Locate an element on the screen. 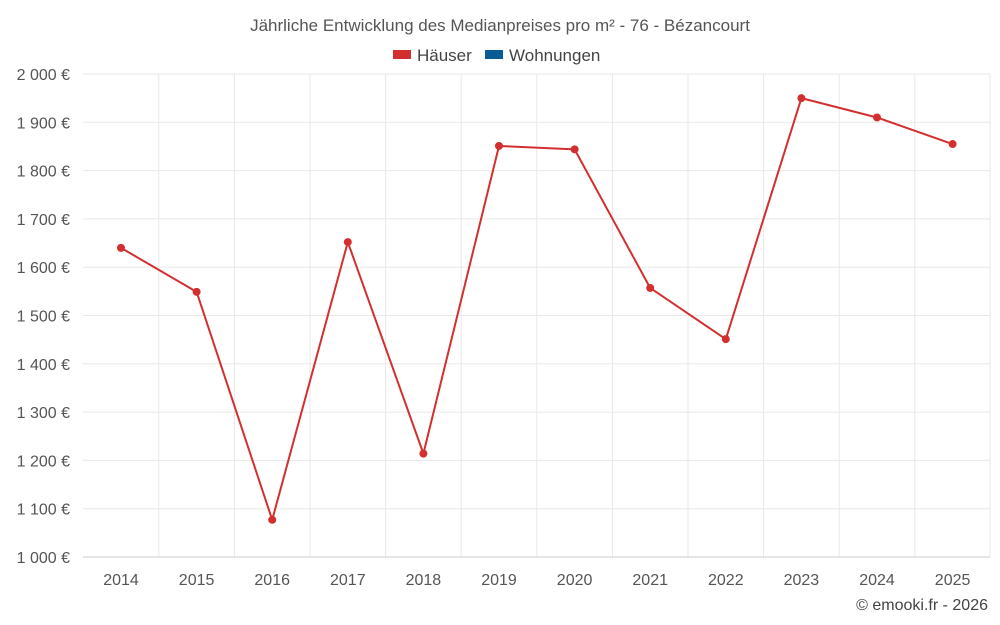 This screenshot has height=625, width=1000. y-tick-label: 1 500 € is located at coordinates (43, 317).